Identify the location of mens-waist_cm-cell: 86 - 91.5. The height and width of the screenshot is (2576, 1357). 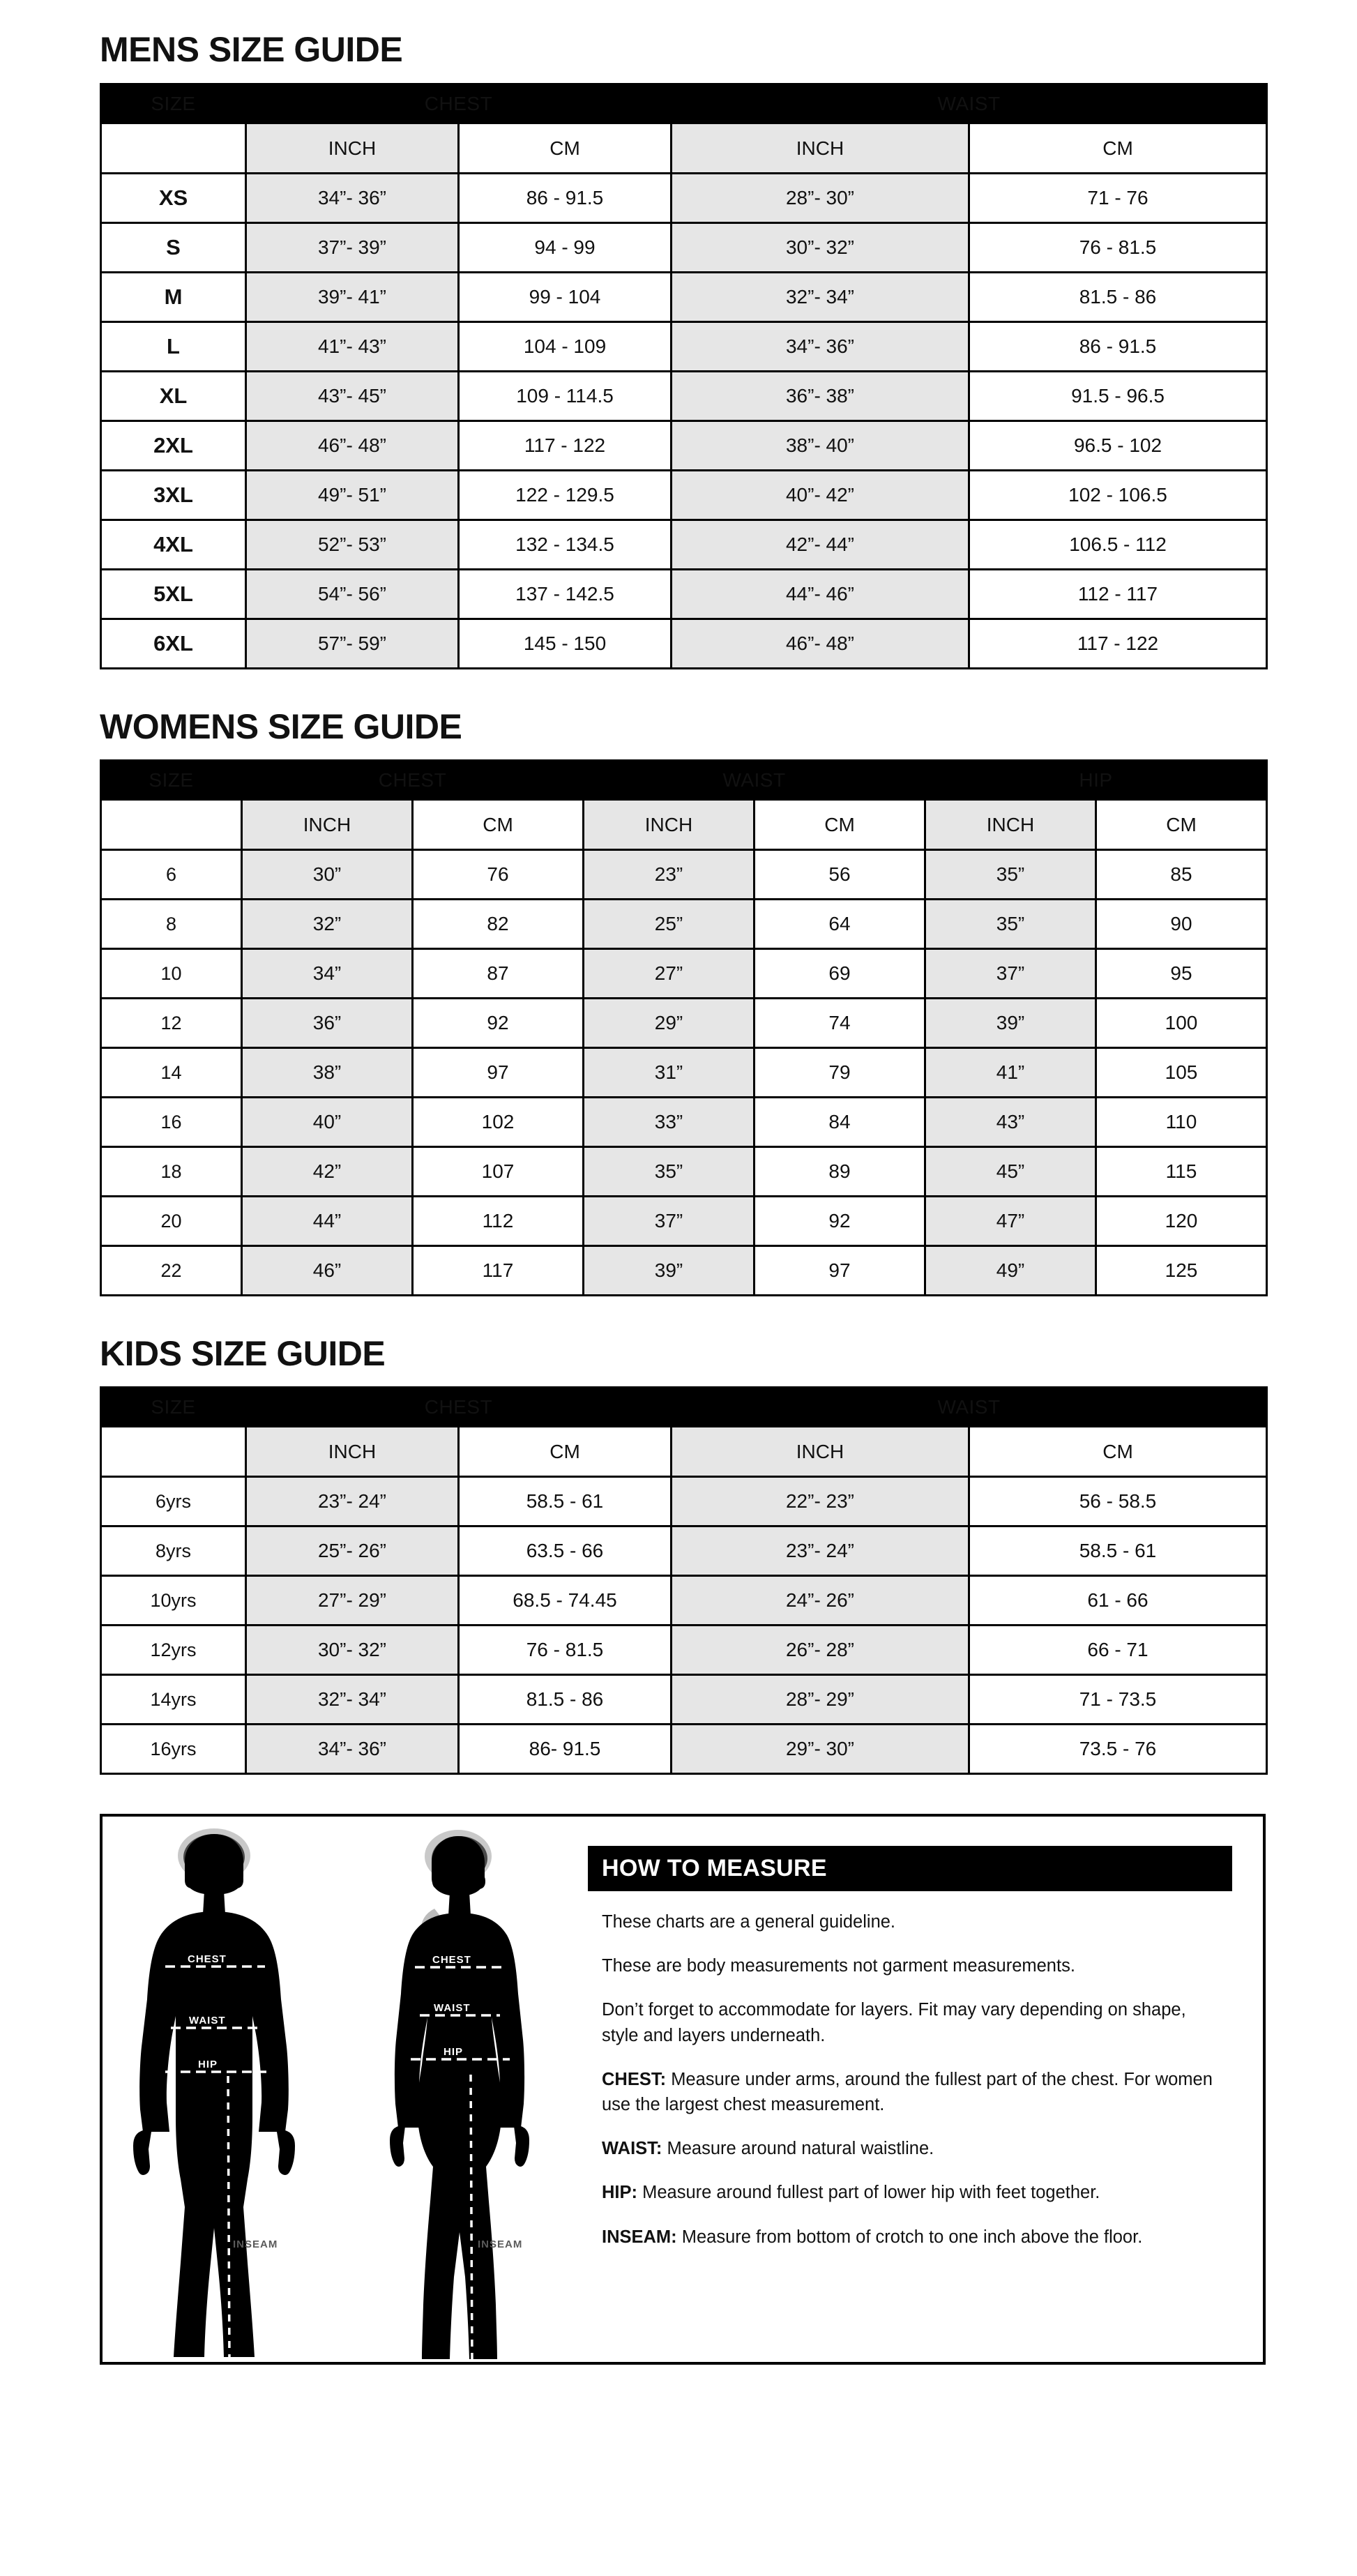
(1118, 346).